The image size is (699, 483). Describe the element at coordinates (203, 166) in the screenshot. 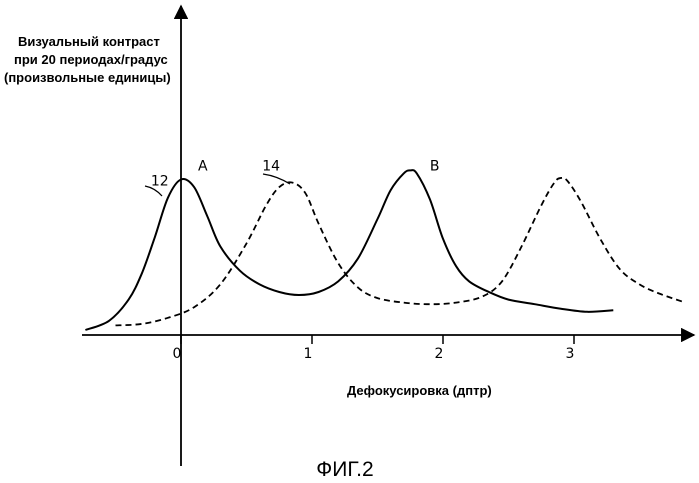

I see `annotation-1: A` at that location.